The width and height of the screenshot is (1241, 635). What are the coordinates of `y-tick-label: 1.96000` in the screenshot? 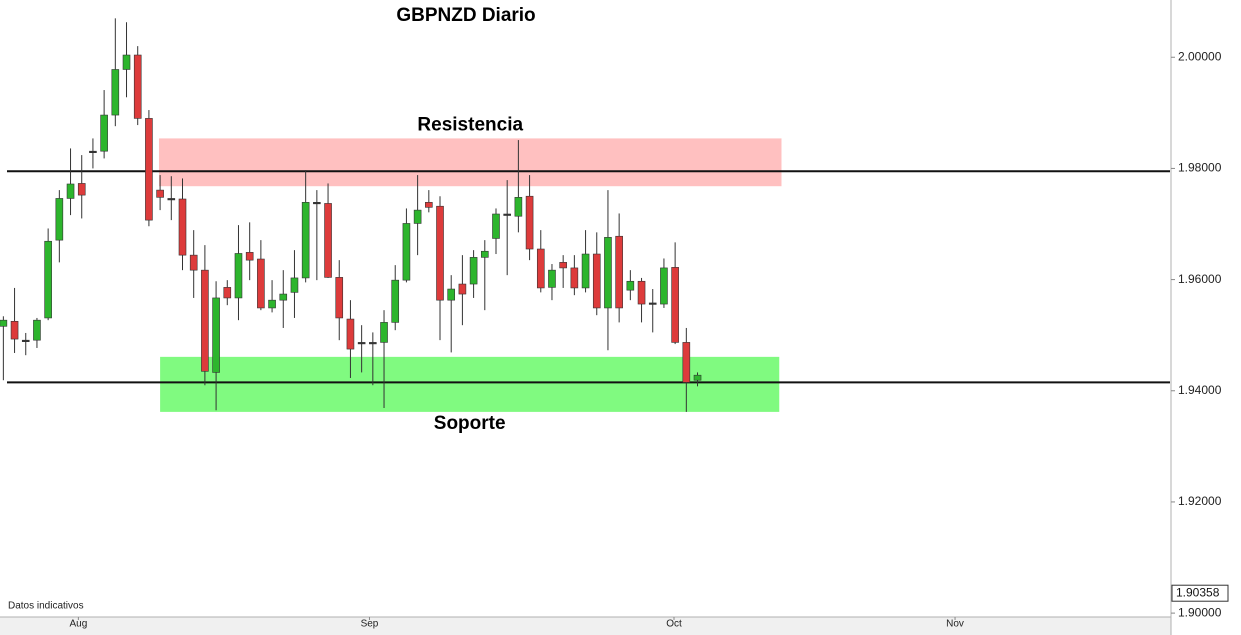 It's located at (1200, 279).